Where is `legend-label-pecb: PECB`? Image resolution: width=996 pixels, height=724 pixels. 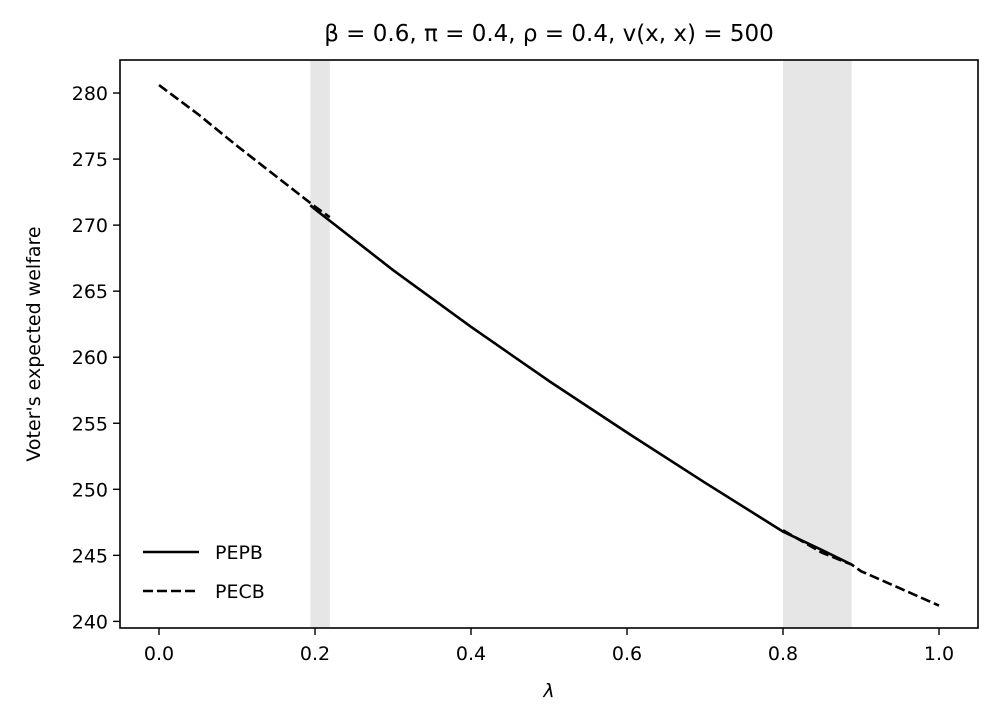 legend-label-pecb: PECB is located at coordinates (240, 592).